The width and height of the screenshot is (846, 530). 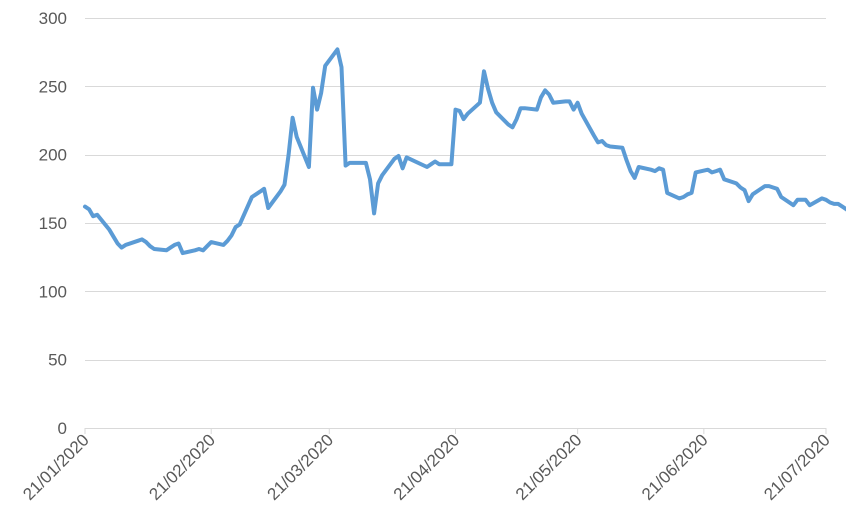 I want to click on y-tick-label: 250, so click(x=53, y=86).